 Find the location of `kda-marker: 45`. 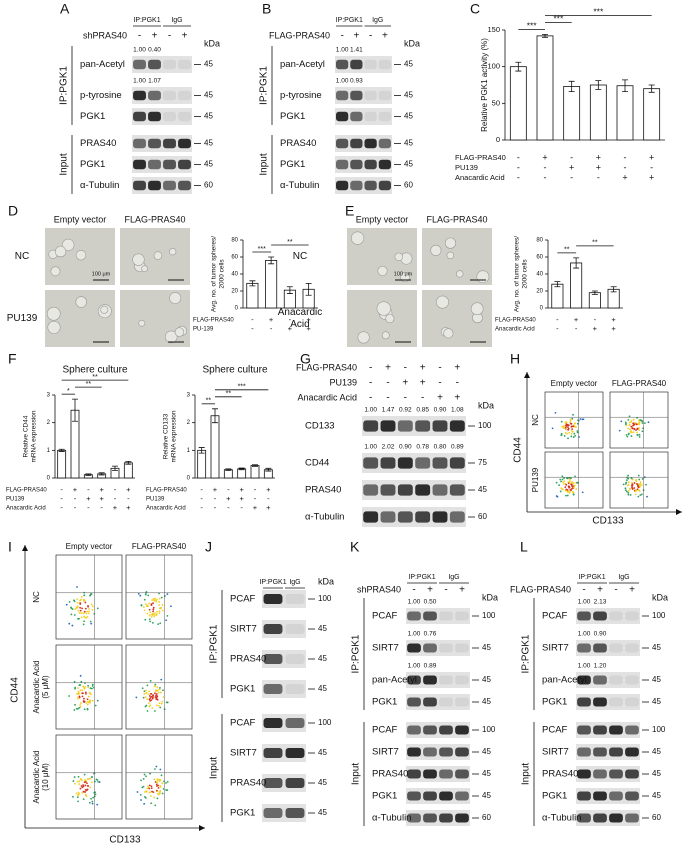

kda-marker: 45 is located at coordinates (486, 751).